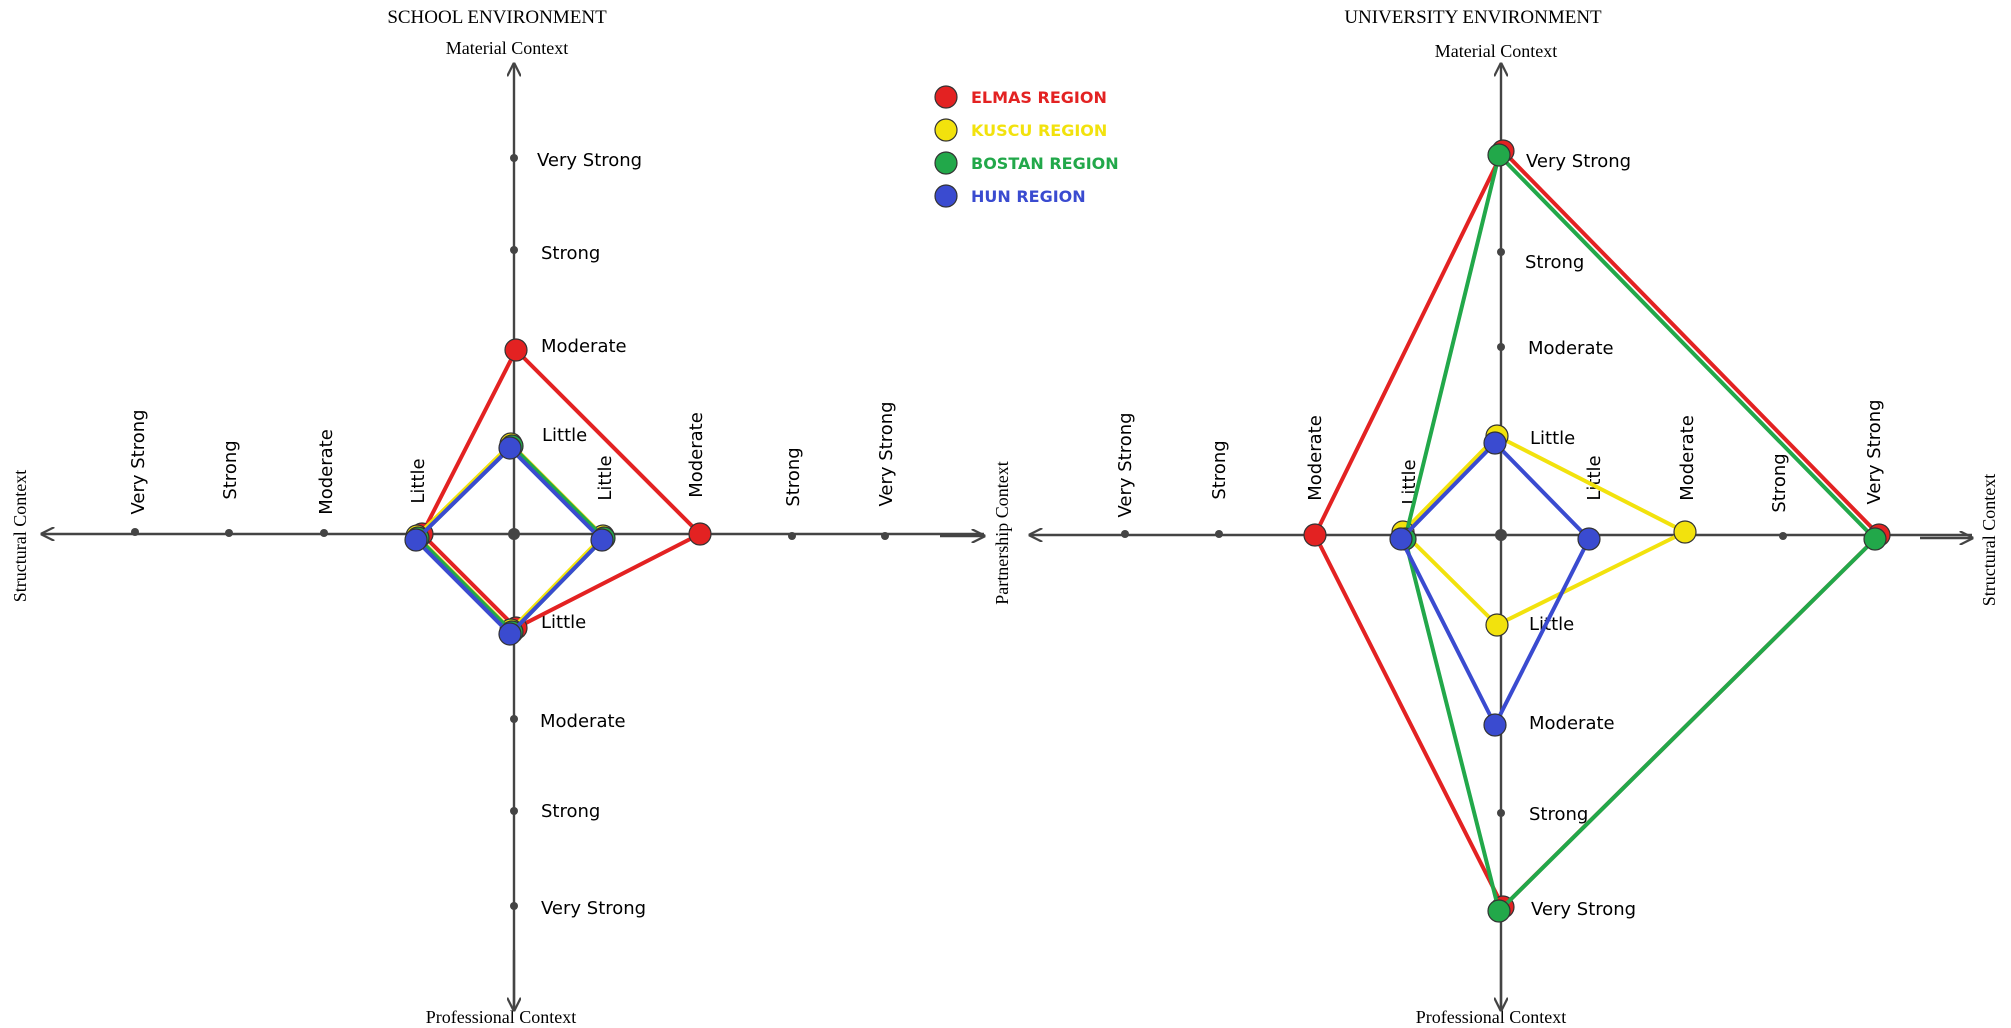 This screenshot has height=1028, width=2011. I want to click on university-kuscu-polygon, so click(1545, 530).